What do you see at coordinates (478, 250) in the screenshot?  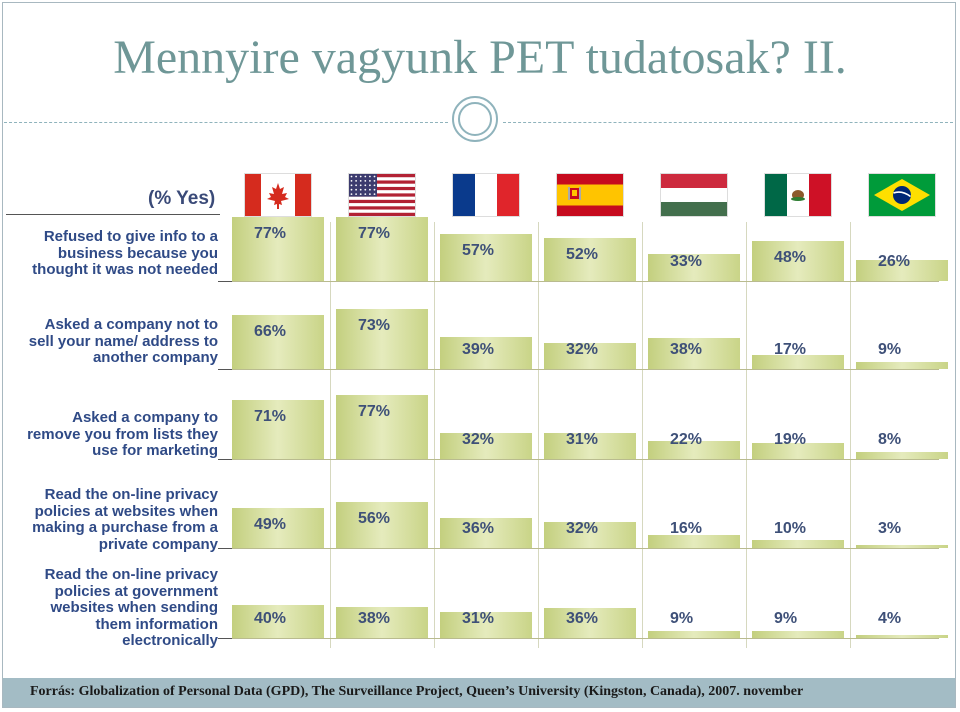 I see `data-label: 57%` at bounding box center [478, 250].